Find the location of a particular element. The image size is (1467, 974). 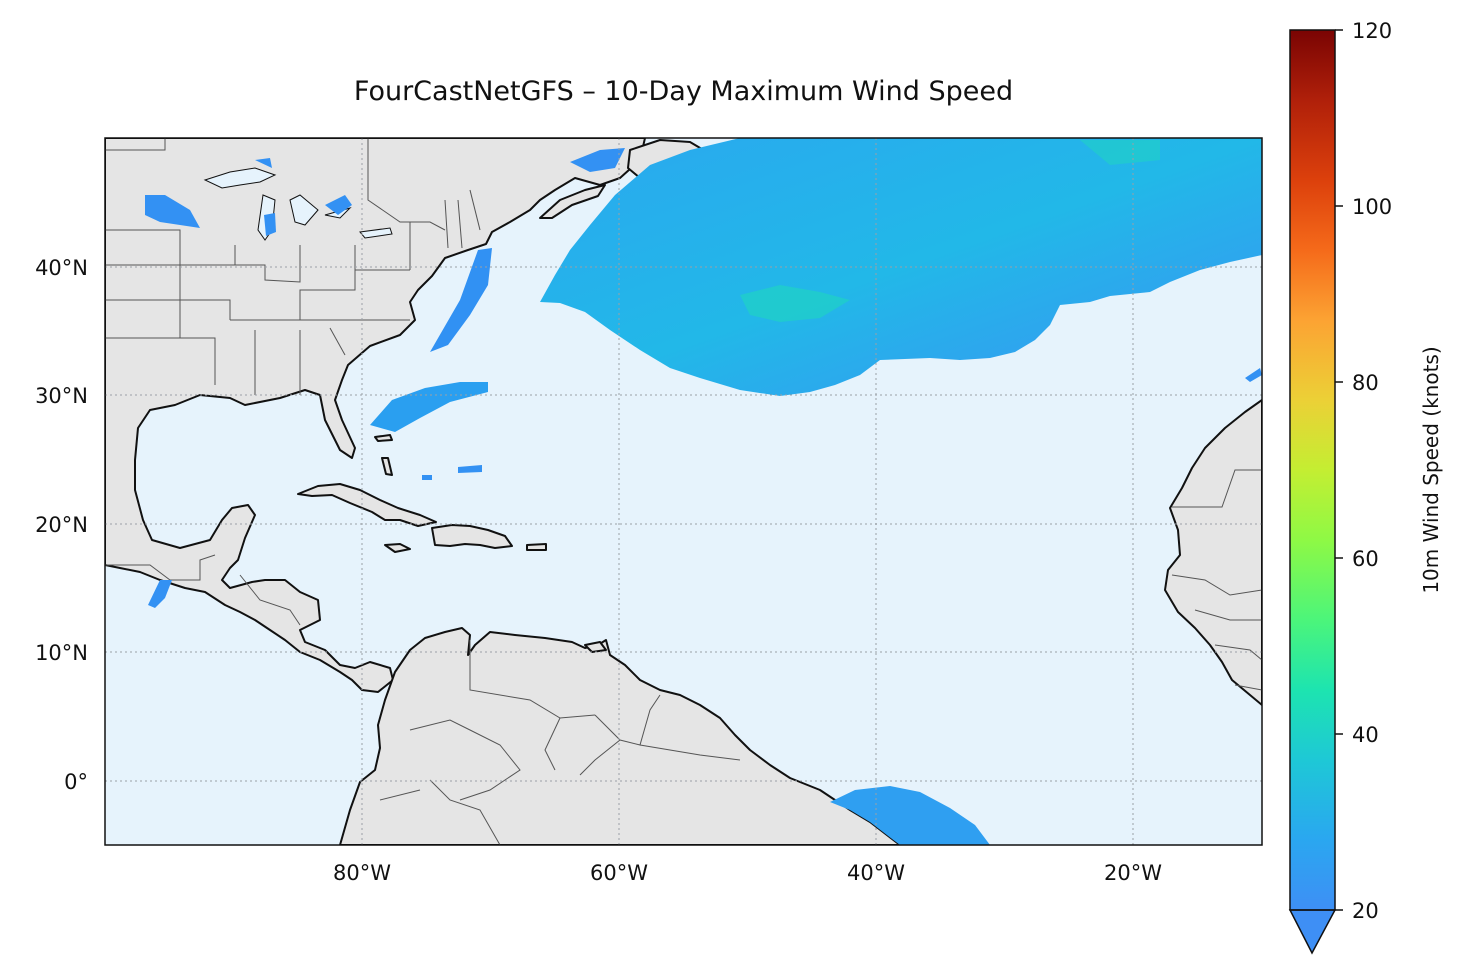

colorbar-tick-label: 20 is located at coordinates (1365, 911).